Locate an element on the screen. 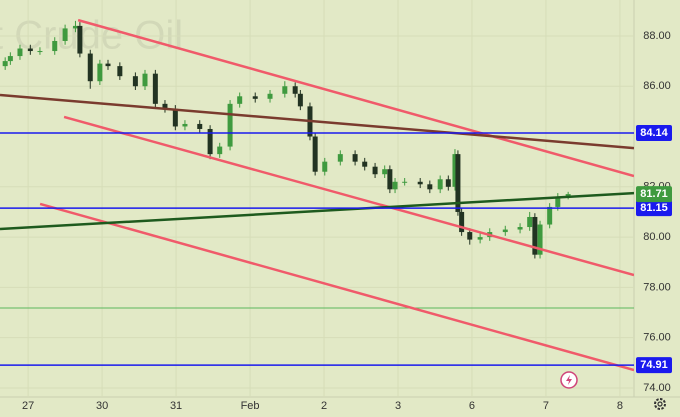 The width and height of the screenshot is (680, 417). price-label: 81.71 is located at coordinates (654, 194).